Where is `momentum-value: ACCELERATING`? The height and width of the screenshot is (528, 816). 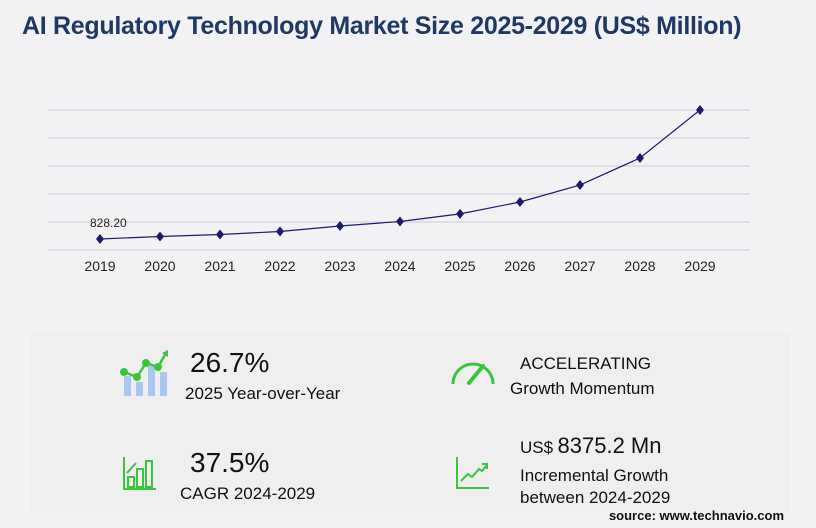 momentum-value: ACCELERATING is located at coordinates (585, 363).